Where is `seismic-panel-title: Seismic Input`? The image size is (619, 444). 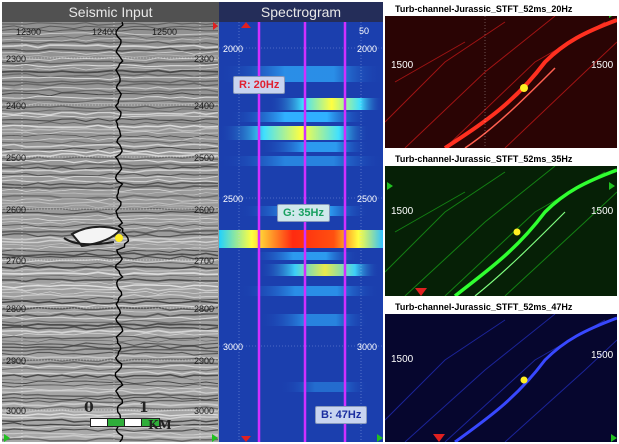
seismic-panel-title: Seismic Input is located at coordinates (110, 12).